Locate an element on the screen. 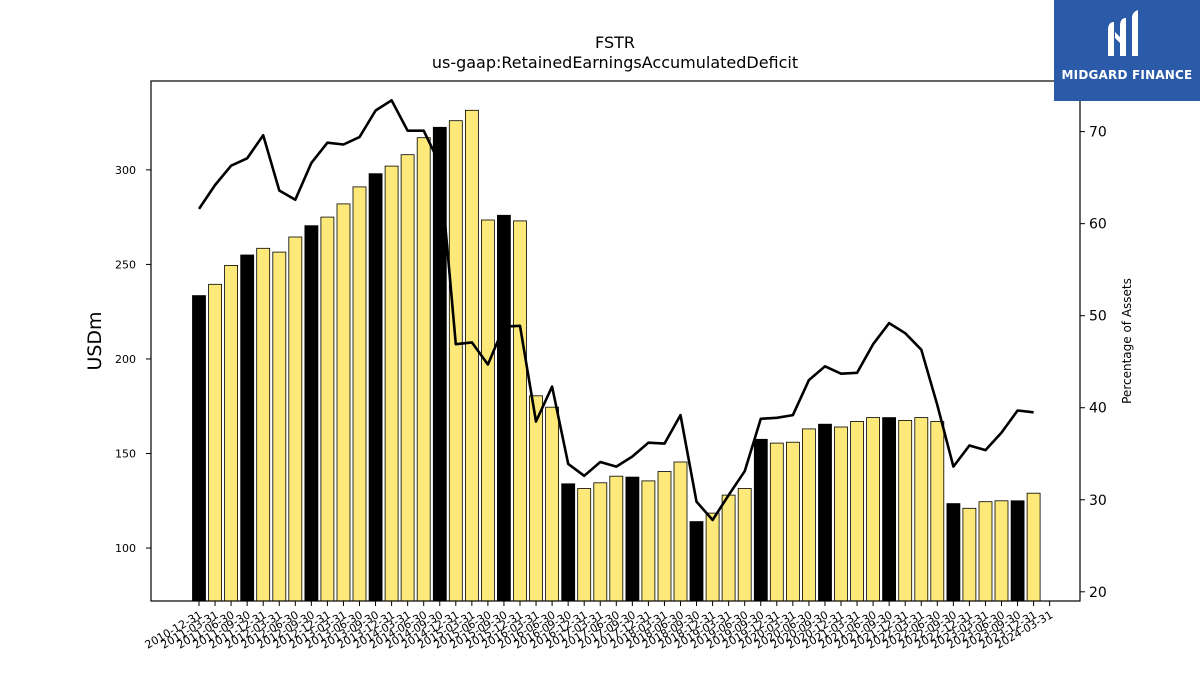  y-tick-label: 100 is located at coordinates (125, 548).